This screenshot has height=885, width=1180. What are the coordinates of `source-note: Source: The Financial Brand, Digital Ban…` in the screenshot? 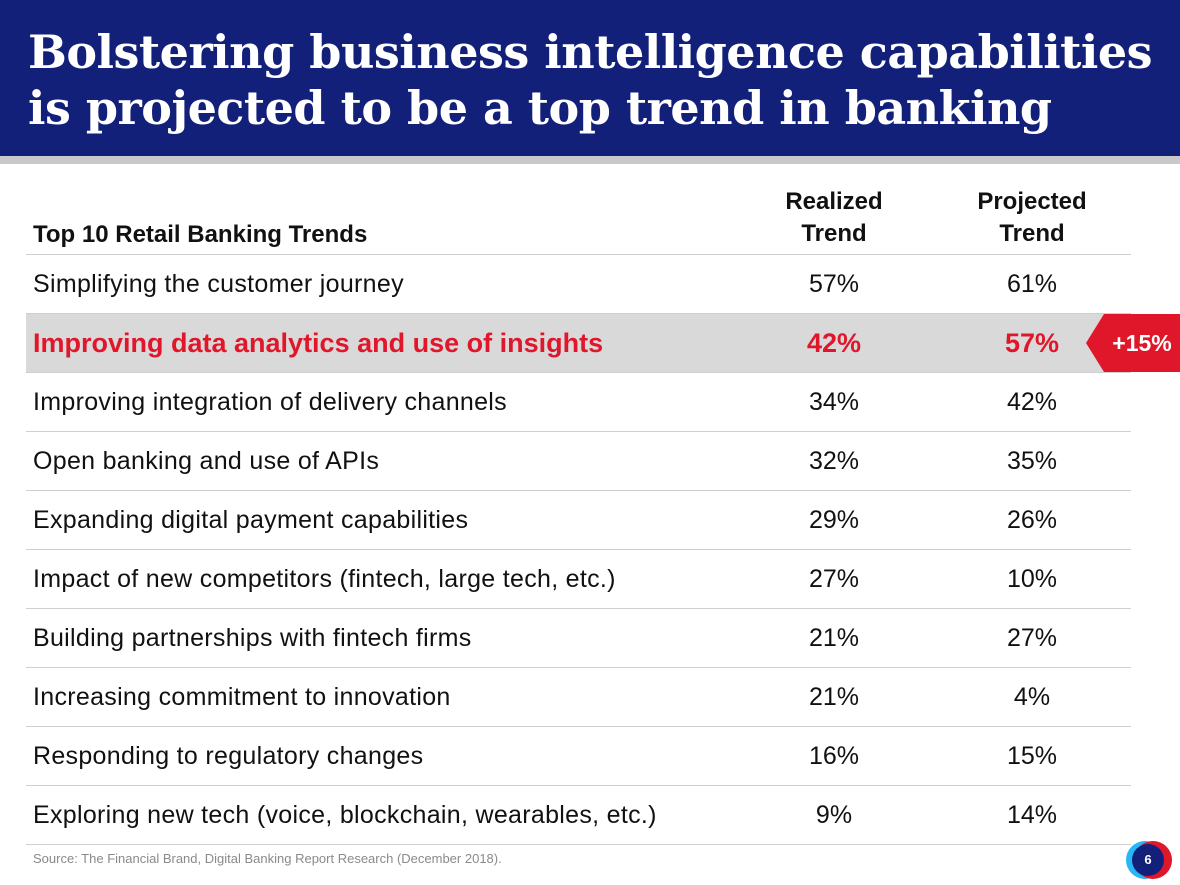 It's located at (267, 858).